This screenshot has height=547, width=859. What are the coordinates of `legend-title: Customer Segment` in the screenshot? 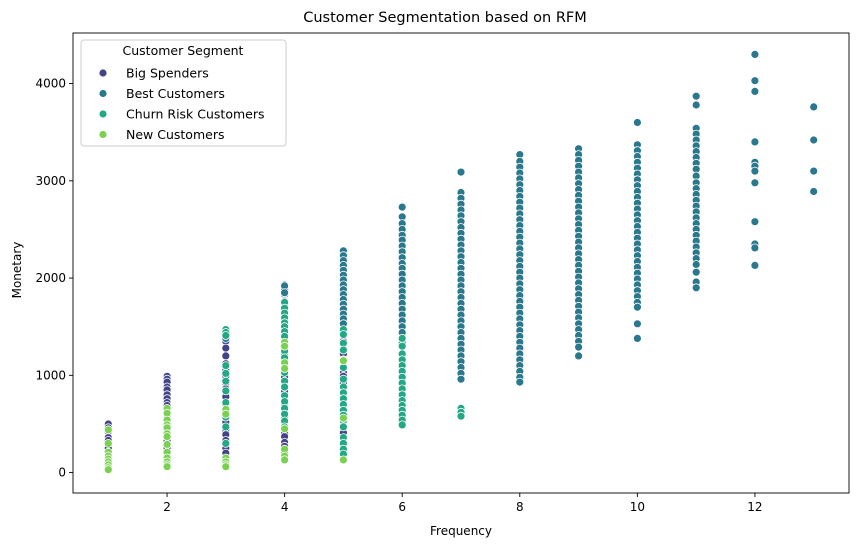 It's located at (183, 50).